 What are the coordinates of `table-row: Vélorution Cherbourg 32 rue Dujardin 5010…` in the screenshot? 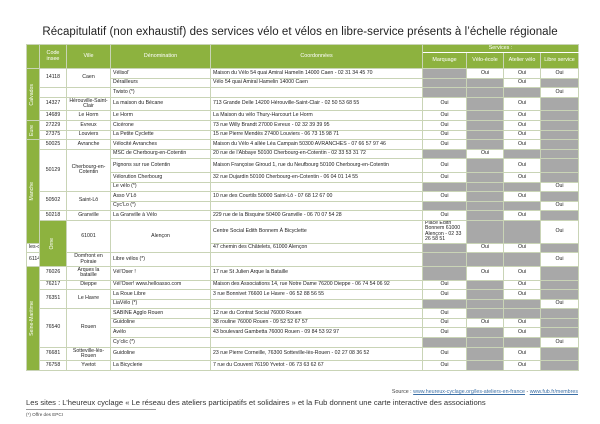 It's located at (303, 177).